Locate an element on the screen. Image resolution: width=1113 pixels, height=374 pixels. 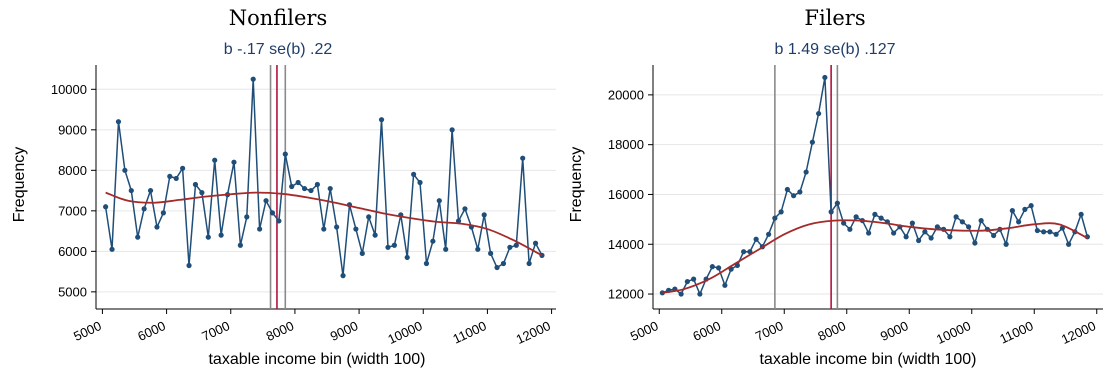
x-tick-label: 12000 is located at coordinates (533, 332).